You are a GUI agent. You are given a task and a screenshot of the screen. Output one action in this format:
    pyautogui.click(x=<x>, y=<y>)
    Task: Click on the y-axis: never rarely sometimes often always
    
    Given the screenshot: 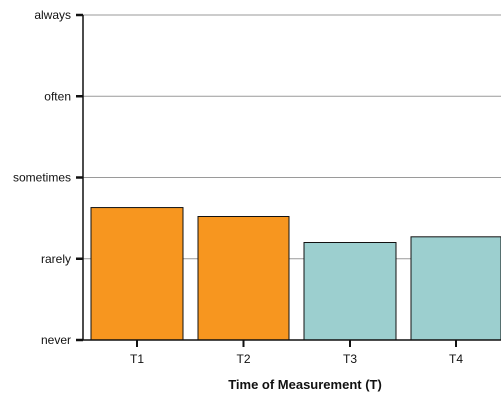 What is the action you would take?
    pyautogui.click(x=48, y=177)
    